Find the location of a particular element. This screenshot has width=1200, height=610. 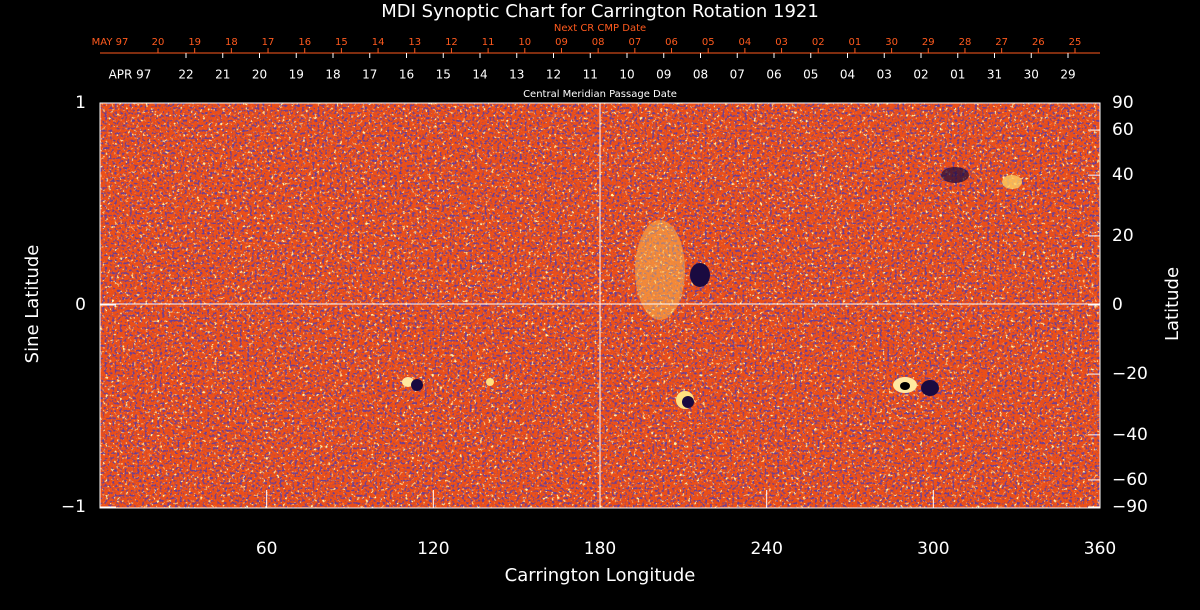

x-tick-label: 360 is located at coordinates (1100, 549).